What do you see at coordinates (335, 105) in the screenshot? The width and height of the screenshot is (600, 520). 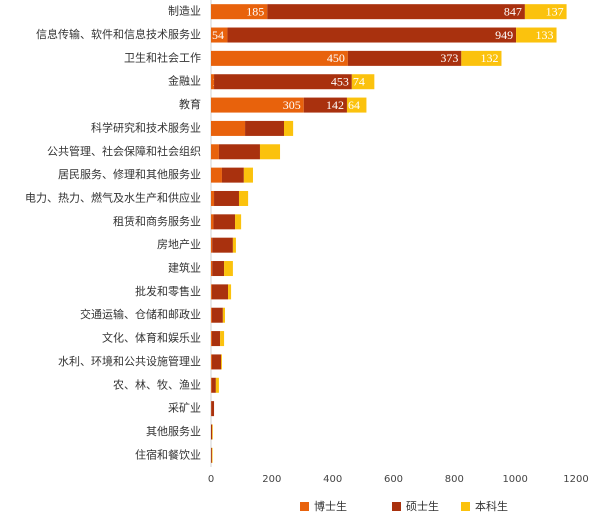 I see `value-label: 142` at bounding box center [335, 105].